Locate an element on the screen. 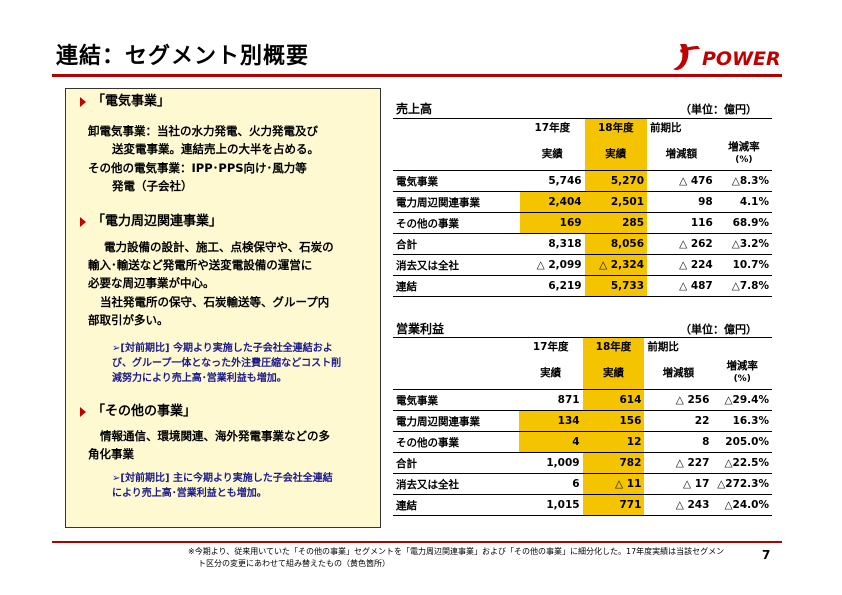  header-yoy: 前期比 is located at coordinates (709, 127).